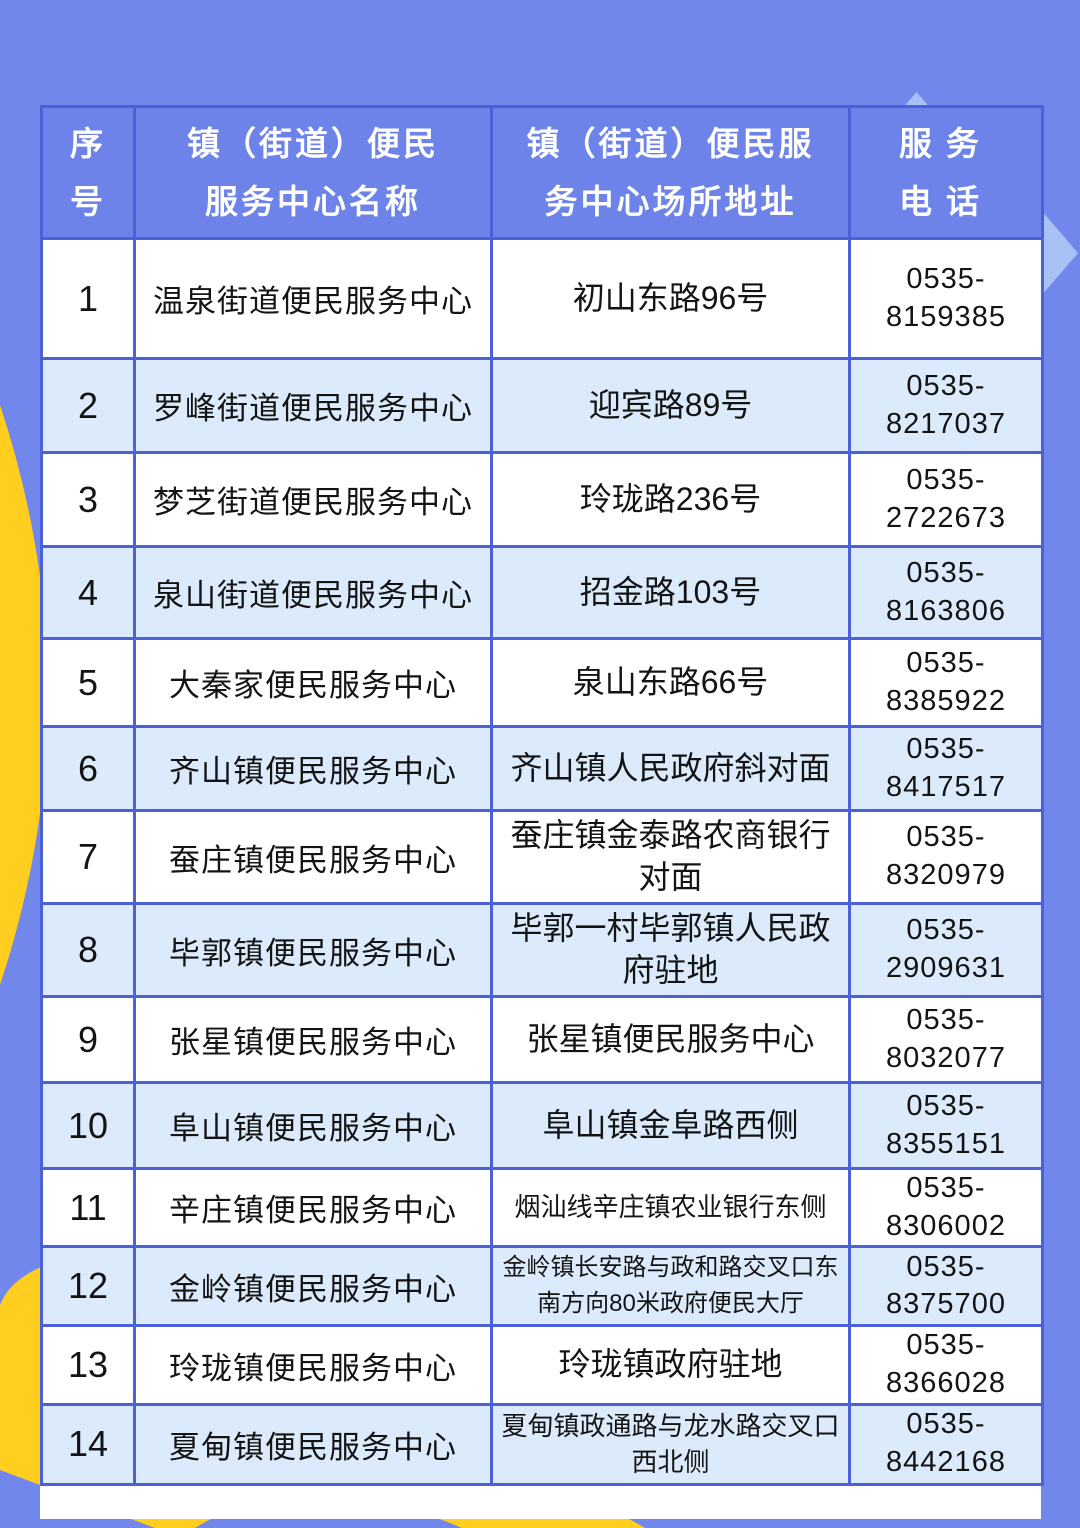 The height and width of the screenshot is (1528, 1080). I want to click on triangle-right-icon, so click(1059, 253).